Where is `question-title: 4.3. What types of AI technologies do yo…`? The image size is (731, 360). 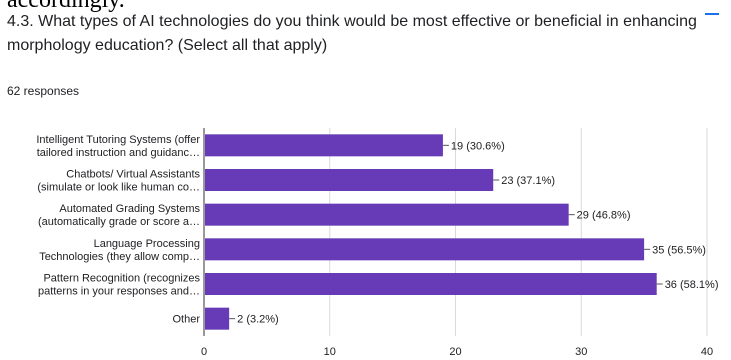 question-title: 4.3. What types of AI technologies do yo… is located at coordinates (352, 33).